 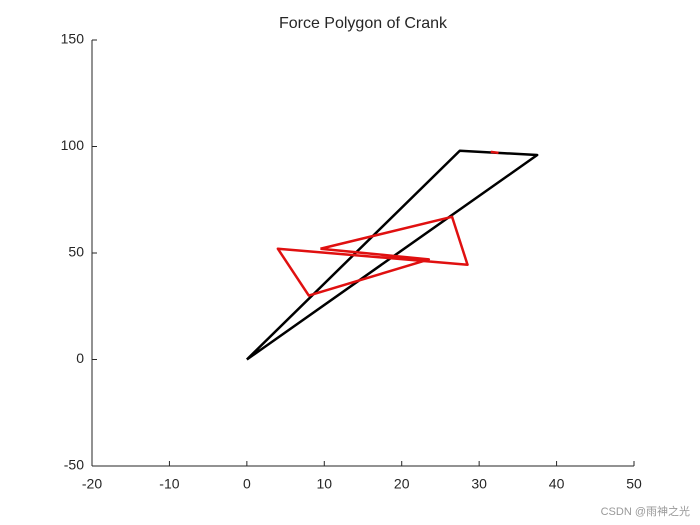 What do you see at coordinates (402, 484) in the screenshot?
I see `x-tick-label: 20` at bounding box center [402, 484].